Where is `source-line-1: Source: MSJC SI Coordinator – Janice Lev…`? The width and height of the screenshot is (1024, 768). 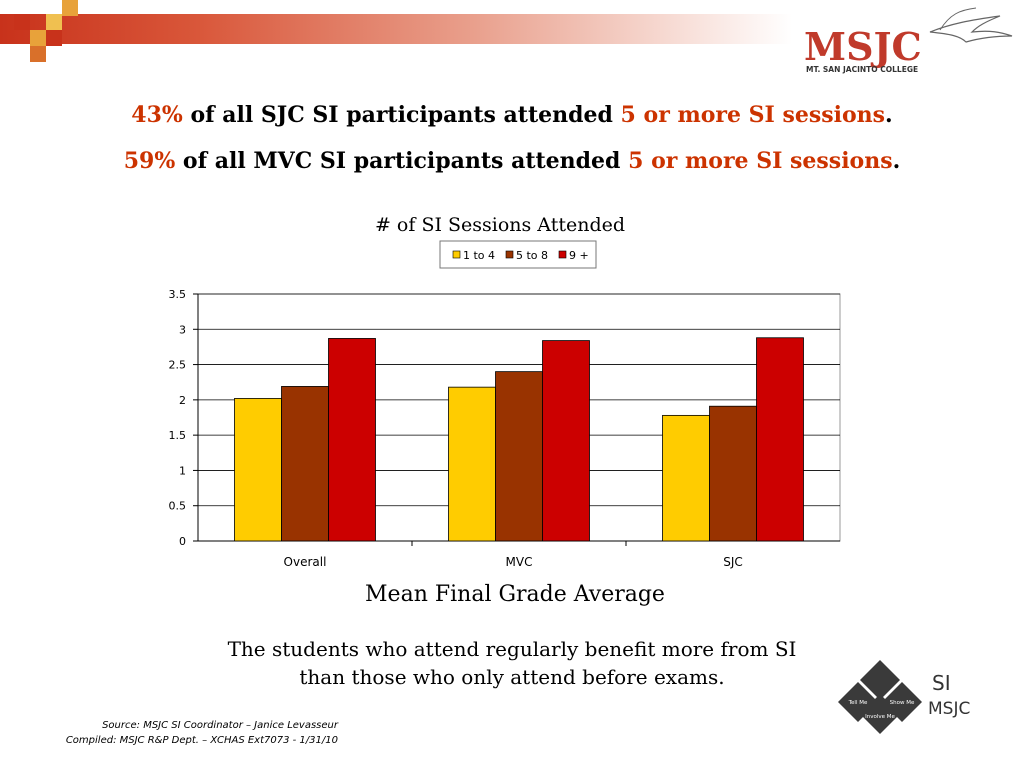
source-line-1: Source: MSJC SI Coordinator – Janice Lev… is located at coordinates (220, 725).